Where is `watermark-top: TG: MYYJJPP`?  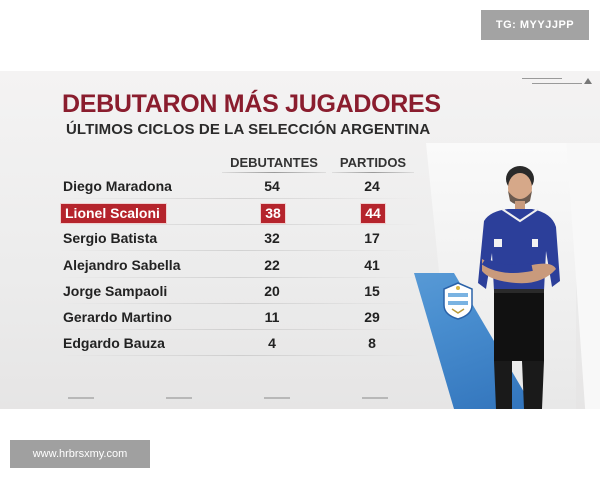
watermark-top: TG: MYYJJPP is located at coordinates (535, 25).